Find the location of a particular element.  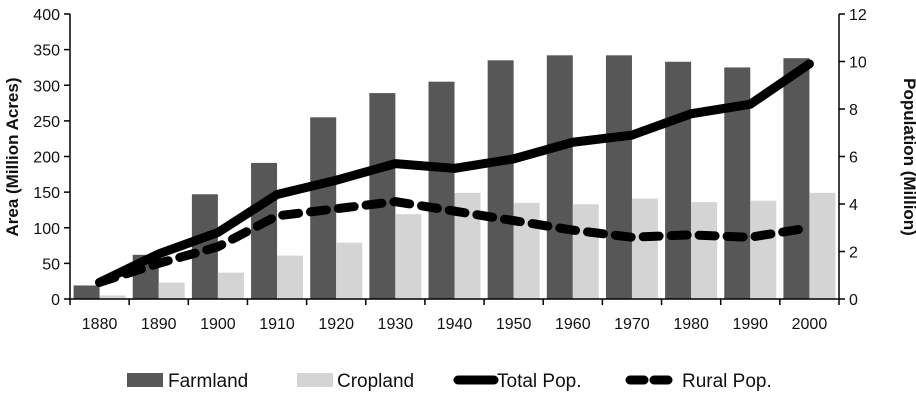

y-right-tick-0: 0 is located at coordinates (853, 300).